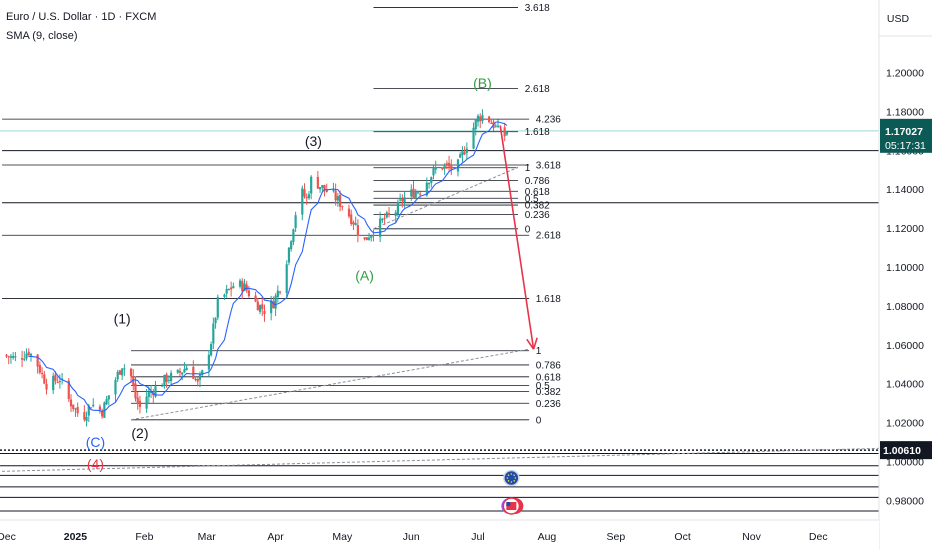  Describe the element at coordinates (537, 206) in the screenshot. I see `fib-level-label: 0.382` at that location.